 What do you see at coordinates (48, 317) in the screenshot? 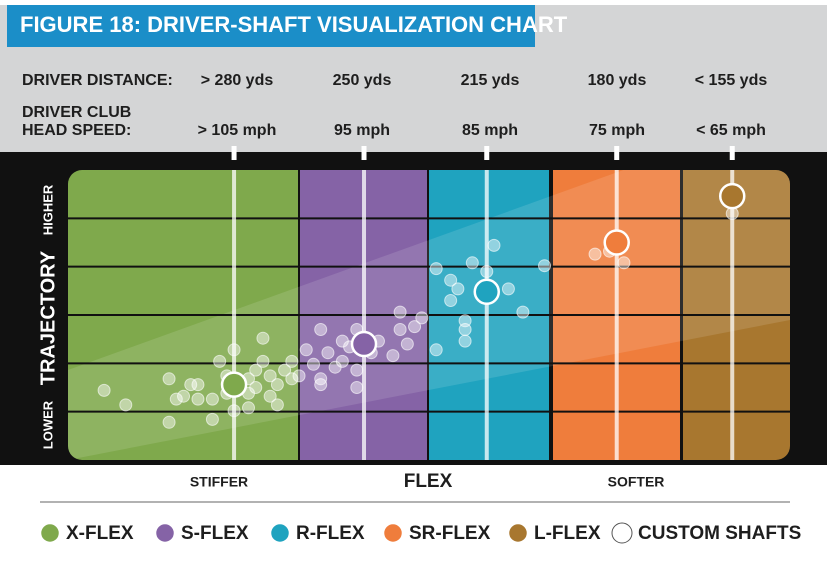
I see `y-axis-label: TRAJECTORY` at bounding box center [48, 317].